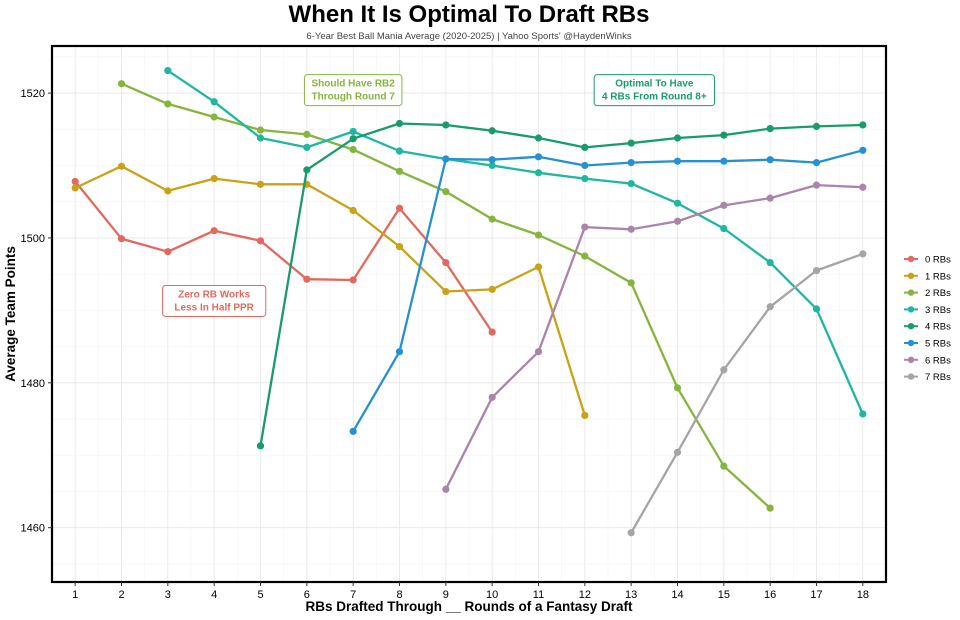 This screenshot has height=620, width=960. Describe the element at coordinates (446, 595) in the screenshot. I see `x-tick-label: 9` at that location.